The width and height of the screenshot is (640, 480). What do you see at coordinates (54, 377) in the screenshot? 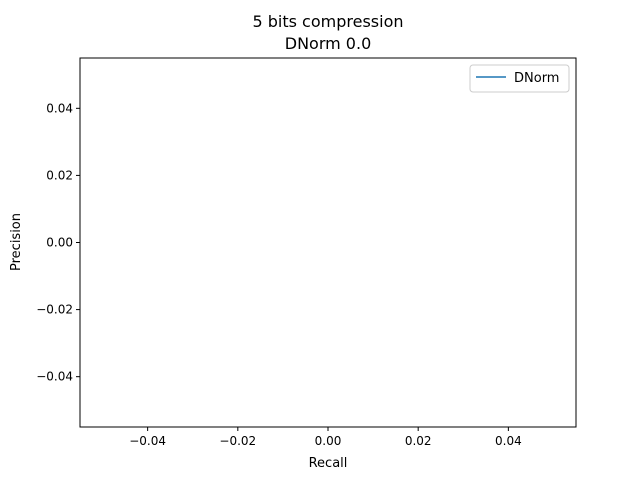
I see `y-tick-label: −0.04` at bounding box center [54, 377].